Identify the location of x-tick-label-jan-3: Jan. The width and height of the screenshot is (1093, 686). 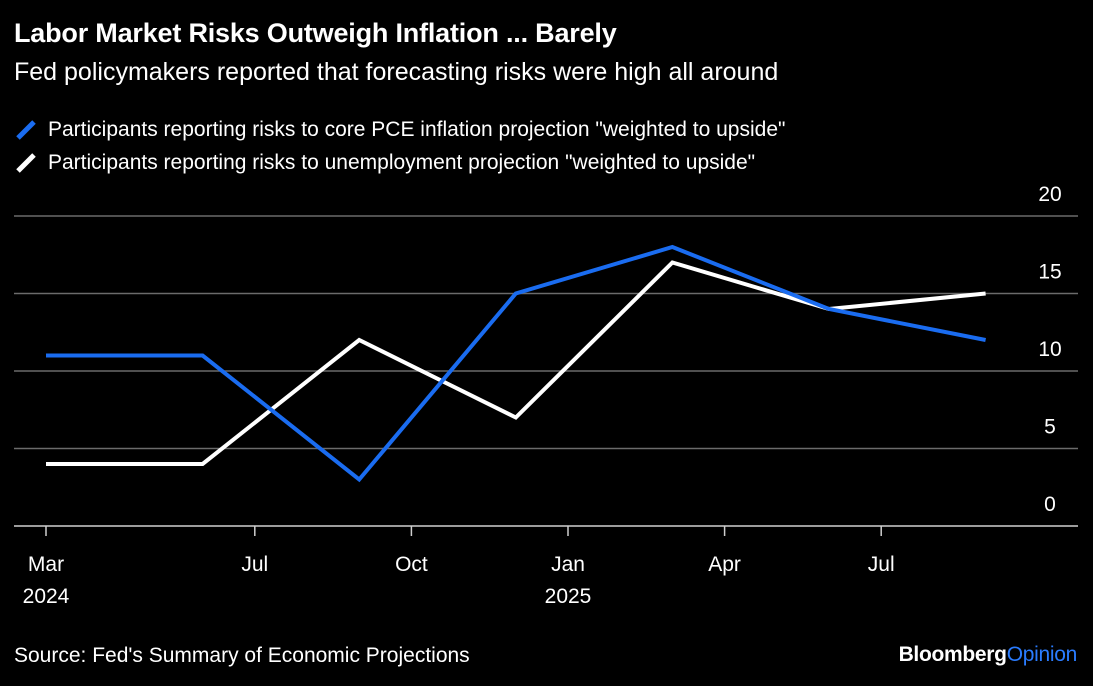
(568, 564).